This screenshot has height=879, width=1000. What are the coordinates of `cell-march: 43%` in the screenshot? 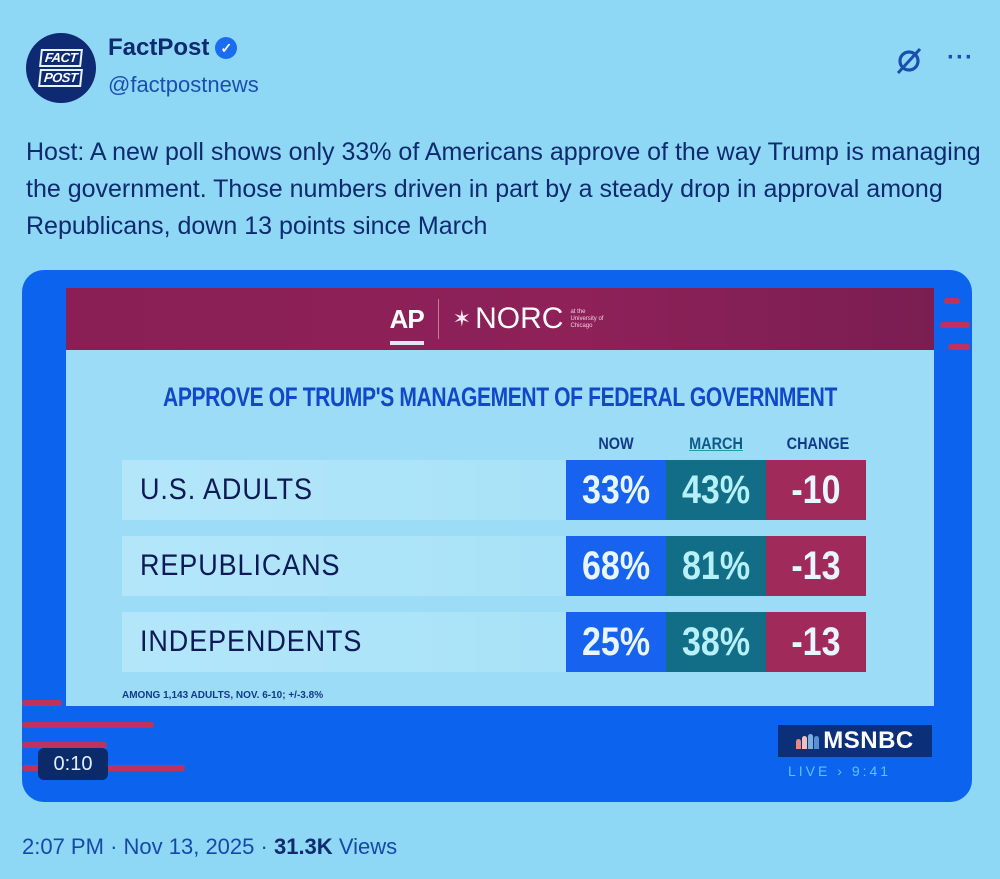 It's located at (716, 490).